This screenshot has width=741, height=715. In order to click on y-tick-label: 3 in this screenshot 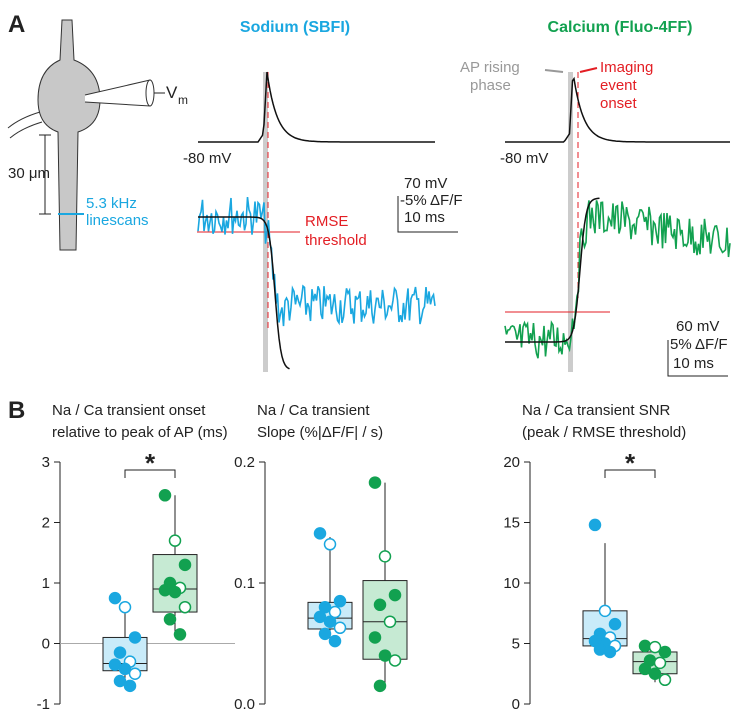, I will do `click(46, 462)`.